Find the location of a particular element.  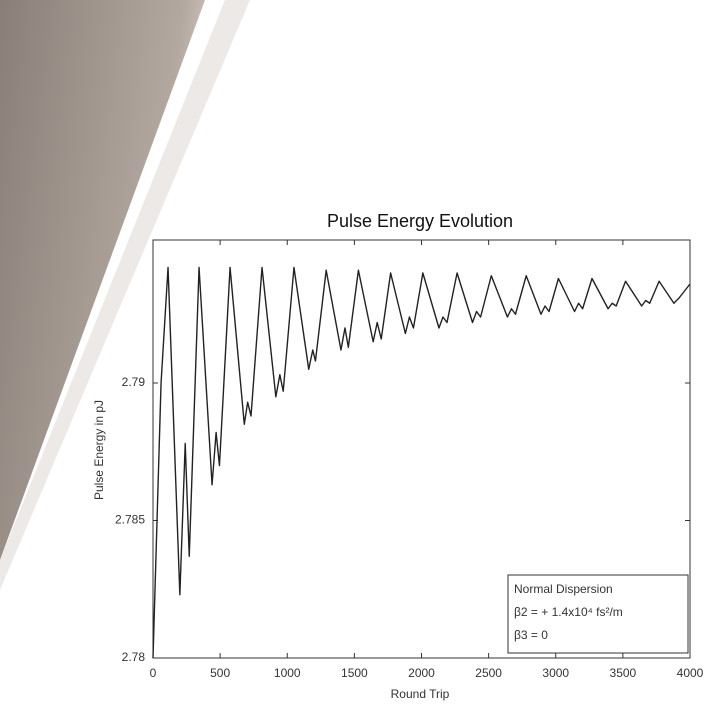

chart-title: Pulse Energy Evolution is located at coordinates (420, 221).